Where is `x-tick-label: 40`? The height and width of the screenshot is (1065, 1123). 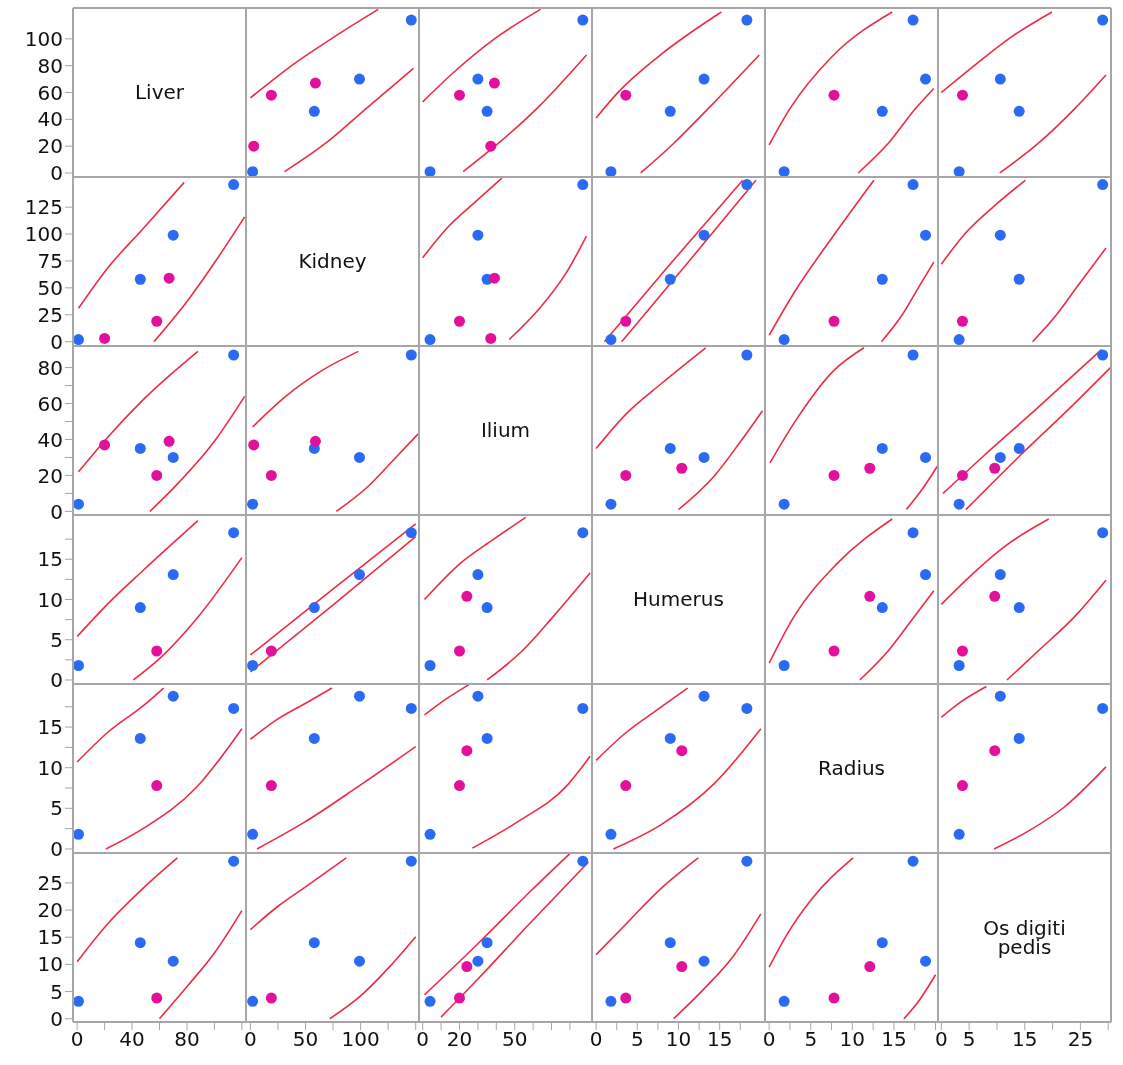
x-tick-label: 40 is located at coordinates (132, 1039).